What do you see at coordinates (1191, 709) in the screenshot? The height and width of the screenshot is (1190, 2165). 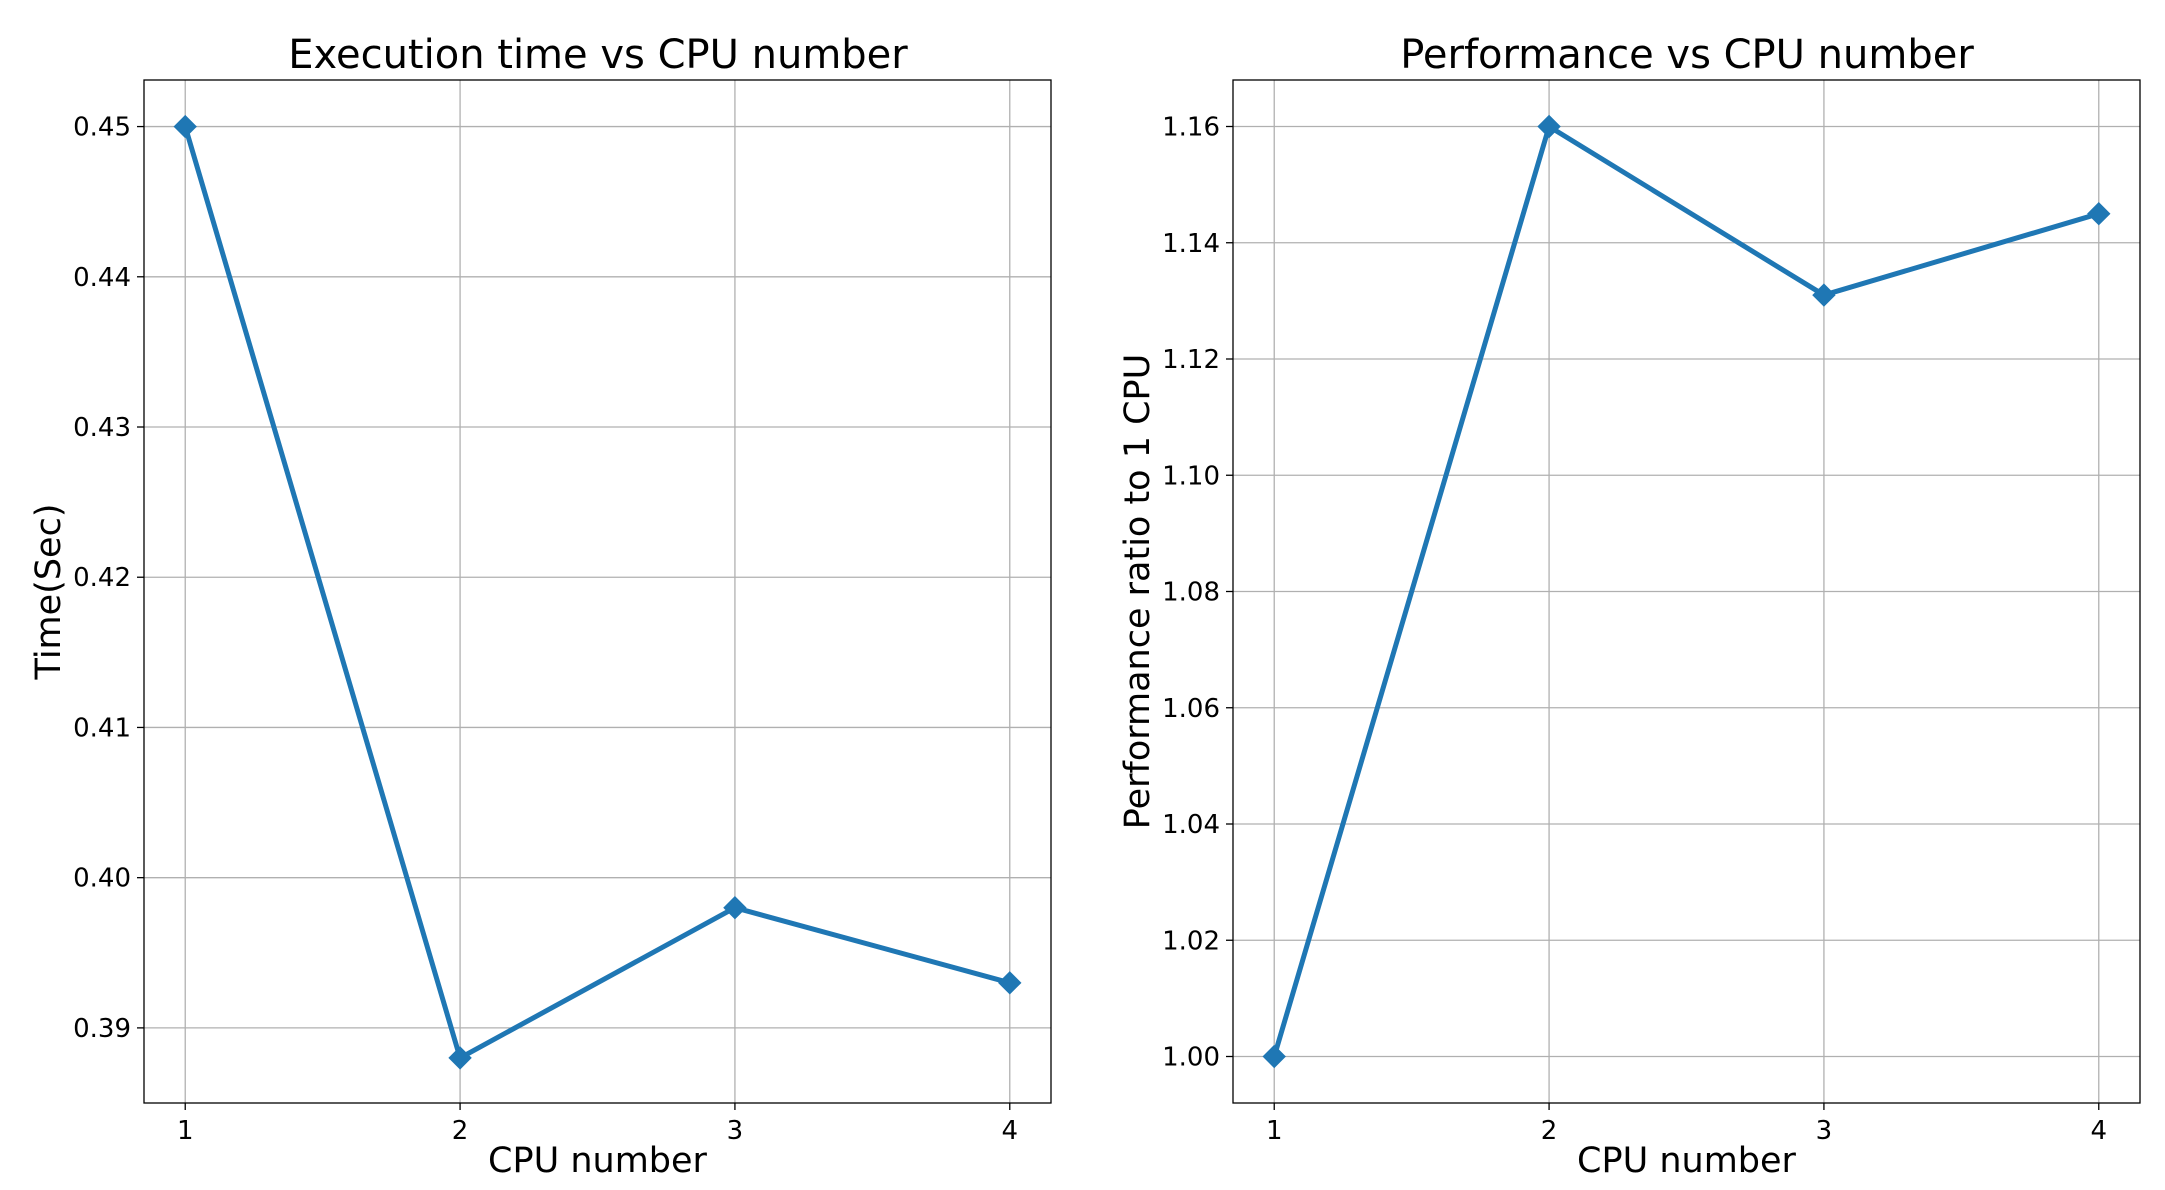 I see `y-tick-label: 1.06` at bounding box center [1191, 709].